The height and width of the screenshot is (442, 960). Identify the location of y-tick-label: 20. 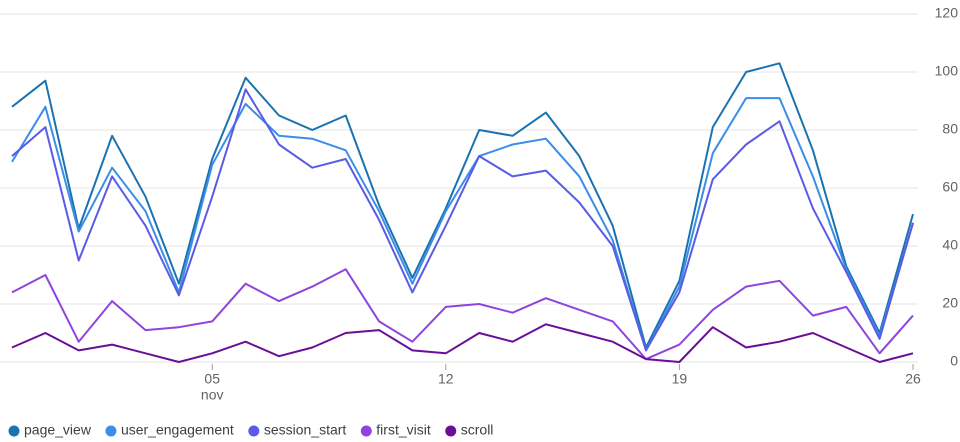
(950, 303).